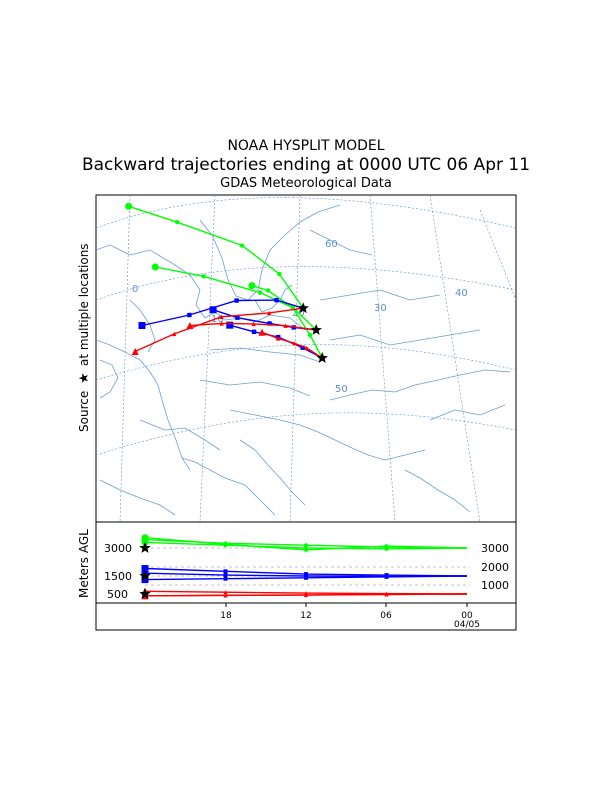 This screenshot has width=612, height=792. Describe the element at coordinates (322, 357) in the screenshot. I see `start-star-C` at that location.